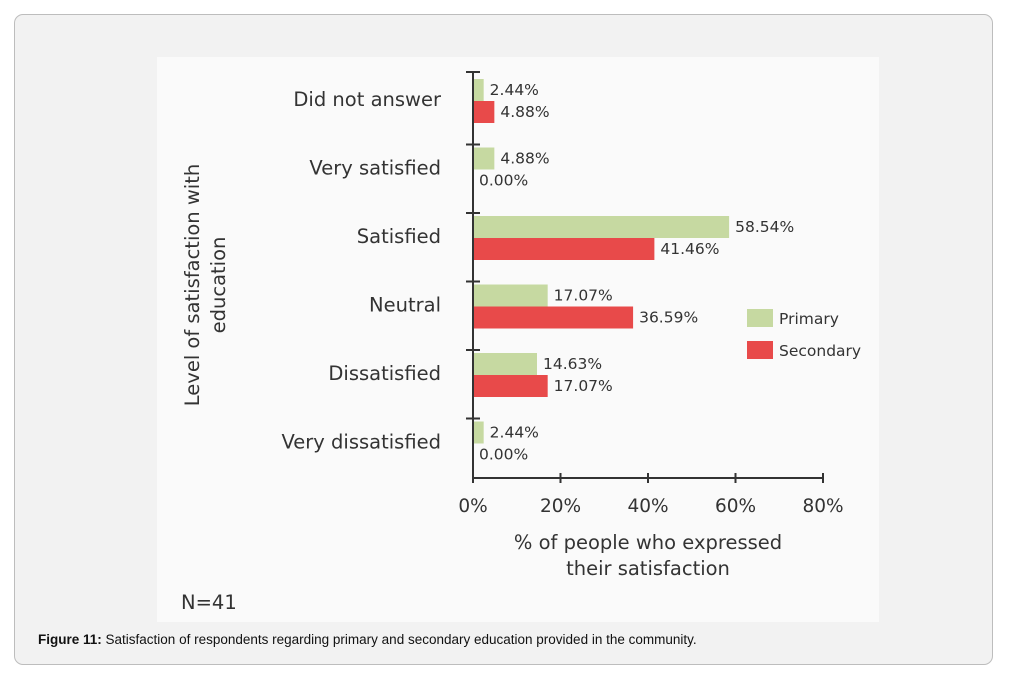 Image resolution: width=1027 pixels, height=695 pixels. I want to click on x-tick-label-3: 40%, so click(647, 506).